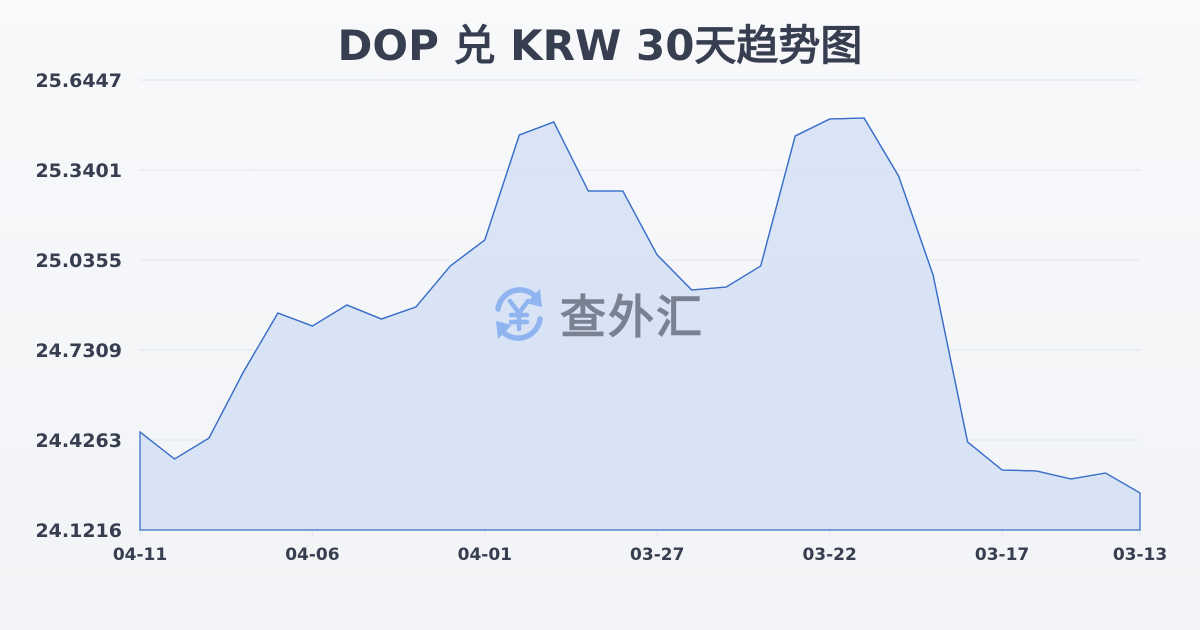 This screenshot has width=1200, height=630. Describe the element at coordinates (78, 441) in the screenshot. I see `y-tick-label: 24.4263` at that location.